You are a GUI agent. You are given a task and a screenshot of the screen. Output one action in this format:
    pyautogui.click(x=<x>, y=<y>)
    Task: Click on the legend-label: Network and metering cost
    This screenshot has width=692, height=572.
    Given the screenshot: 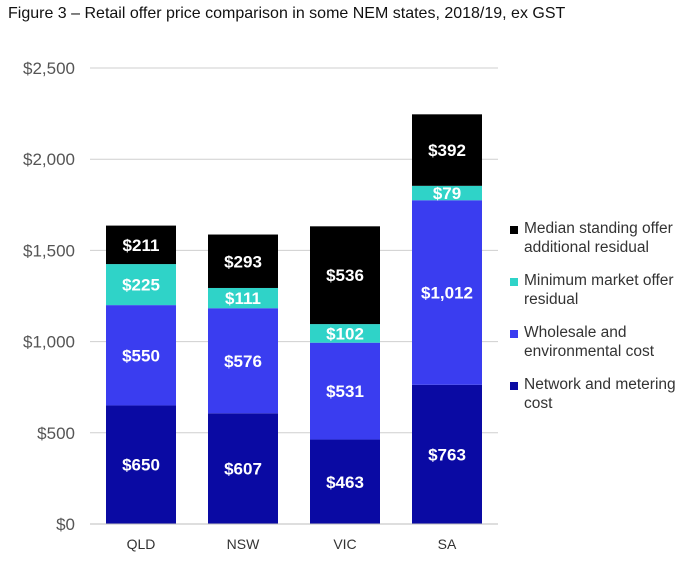 What is the action you would take?
    pyautogui.click(x=600, y=394)
    